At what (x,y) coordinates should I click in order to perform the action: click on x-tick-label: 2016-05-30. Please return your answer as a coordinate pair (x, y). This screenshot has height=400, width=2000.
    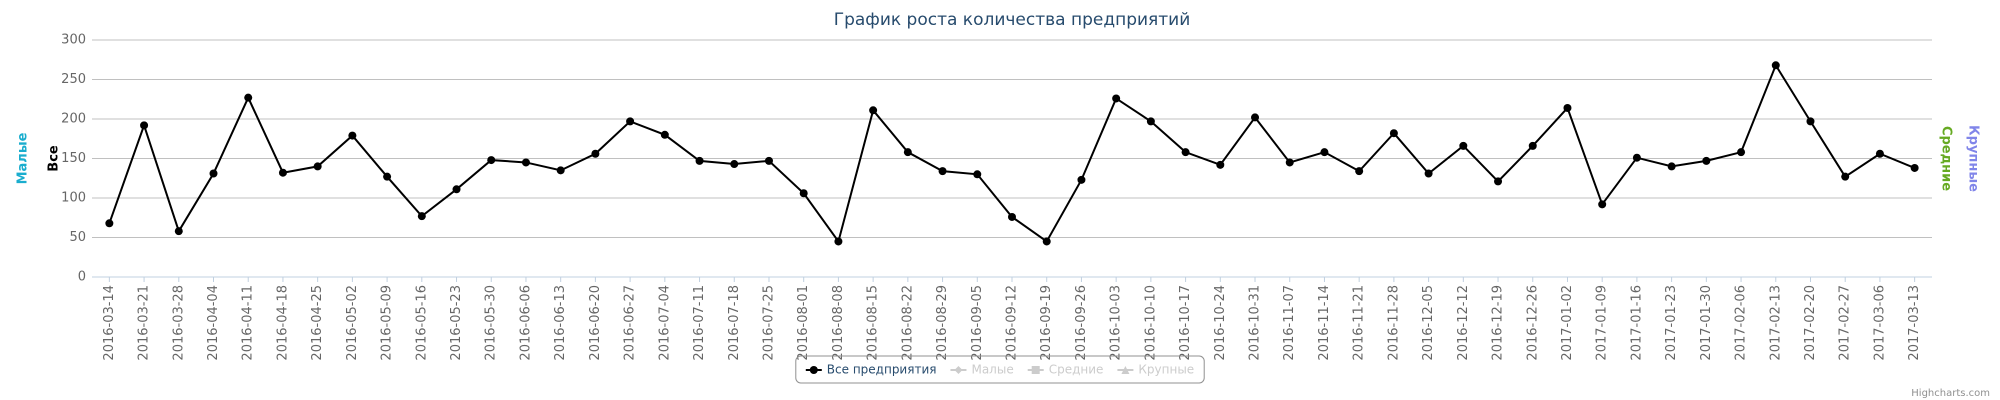
    Looking at the image, I should click on (491, 323).